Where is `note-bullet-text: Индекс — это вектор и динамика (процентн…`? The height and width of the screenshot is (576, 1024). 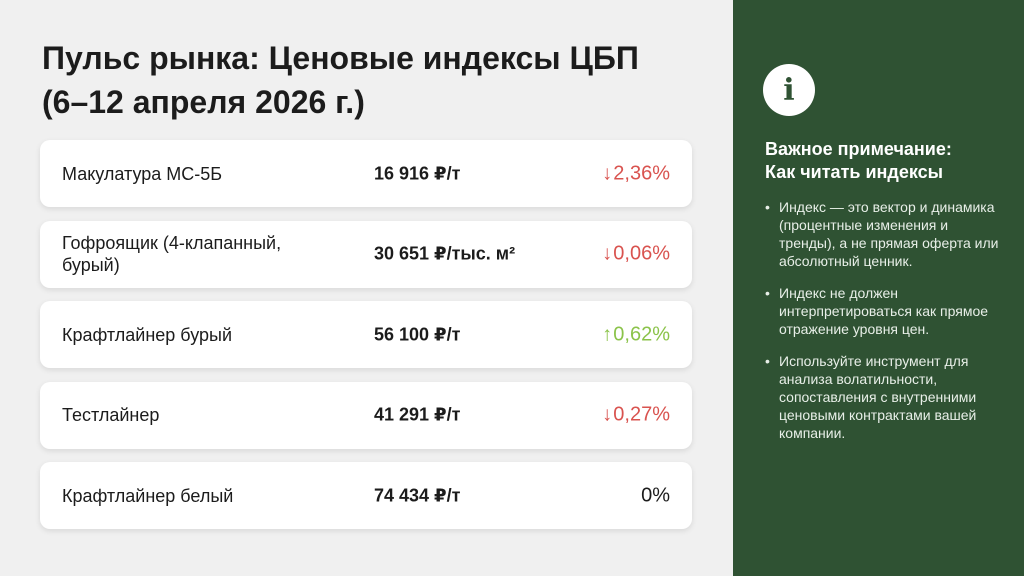
note-bullet-text: Индекс — это вектор и динамика (процентн… is located at coordinates (889, 234).